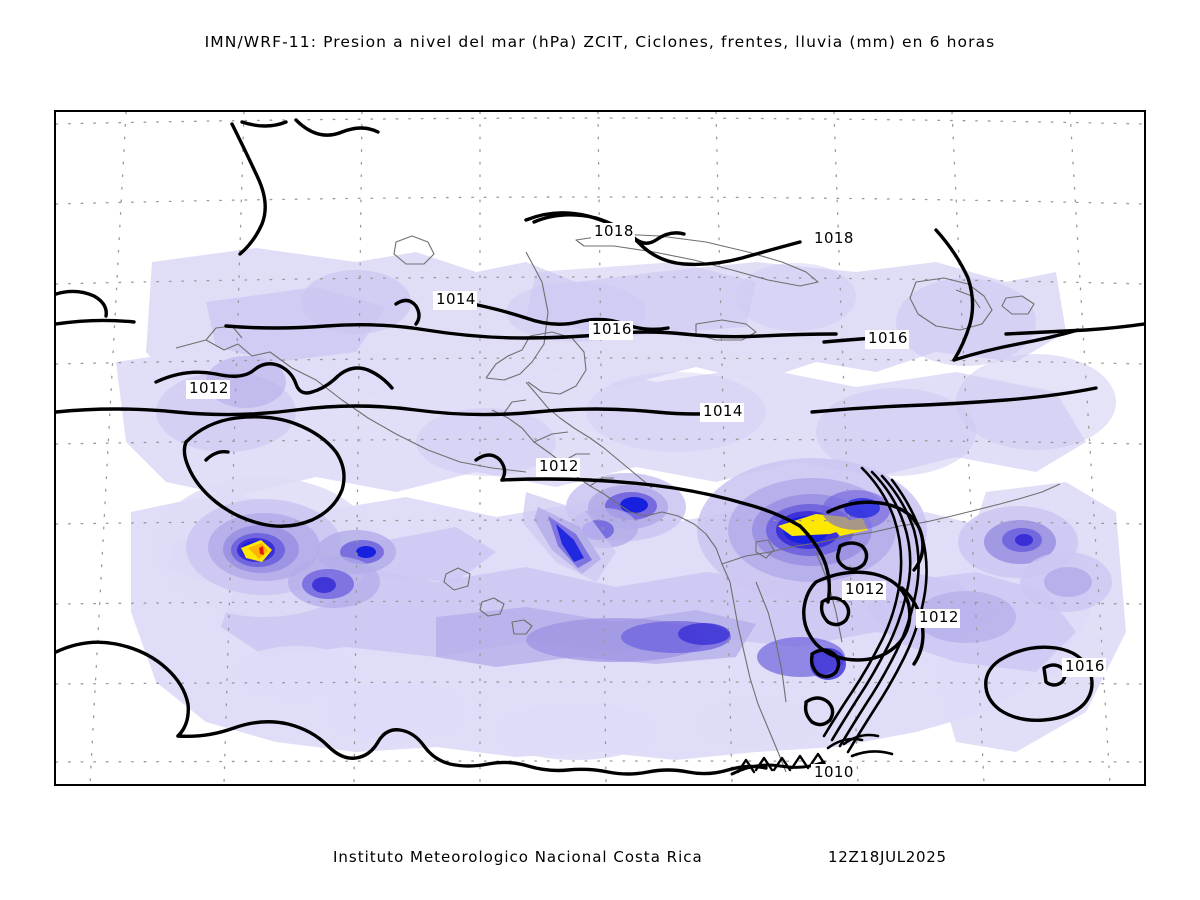 The image size is (1200, 900). Describe the element at coordinates (264, 471) in the screenshot. I see `isobar-1012-closed-west` at that location.